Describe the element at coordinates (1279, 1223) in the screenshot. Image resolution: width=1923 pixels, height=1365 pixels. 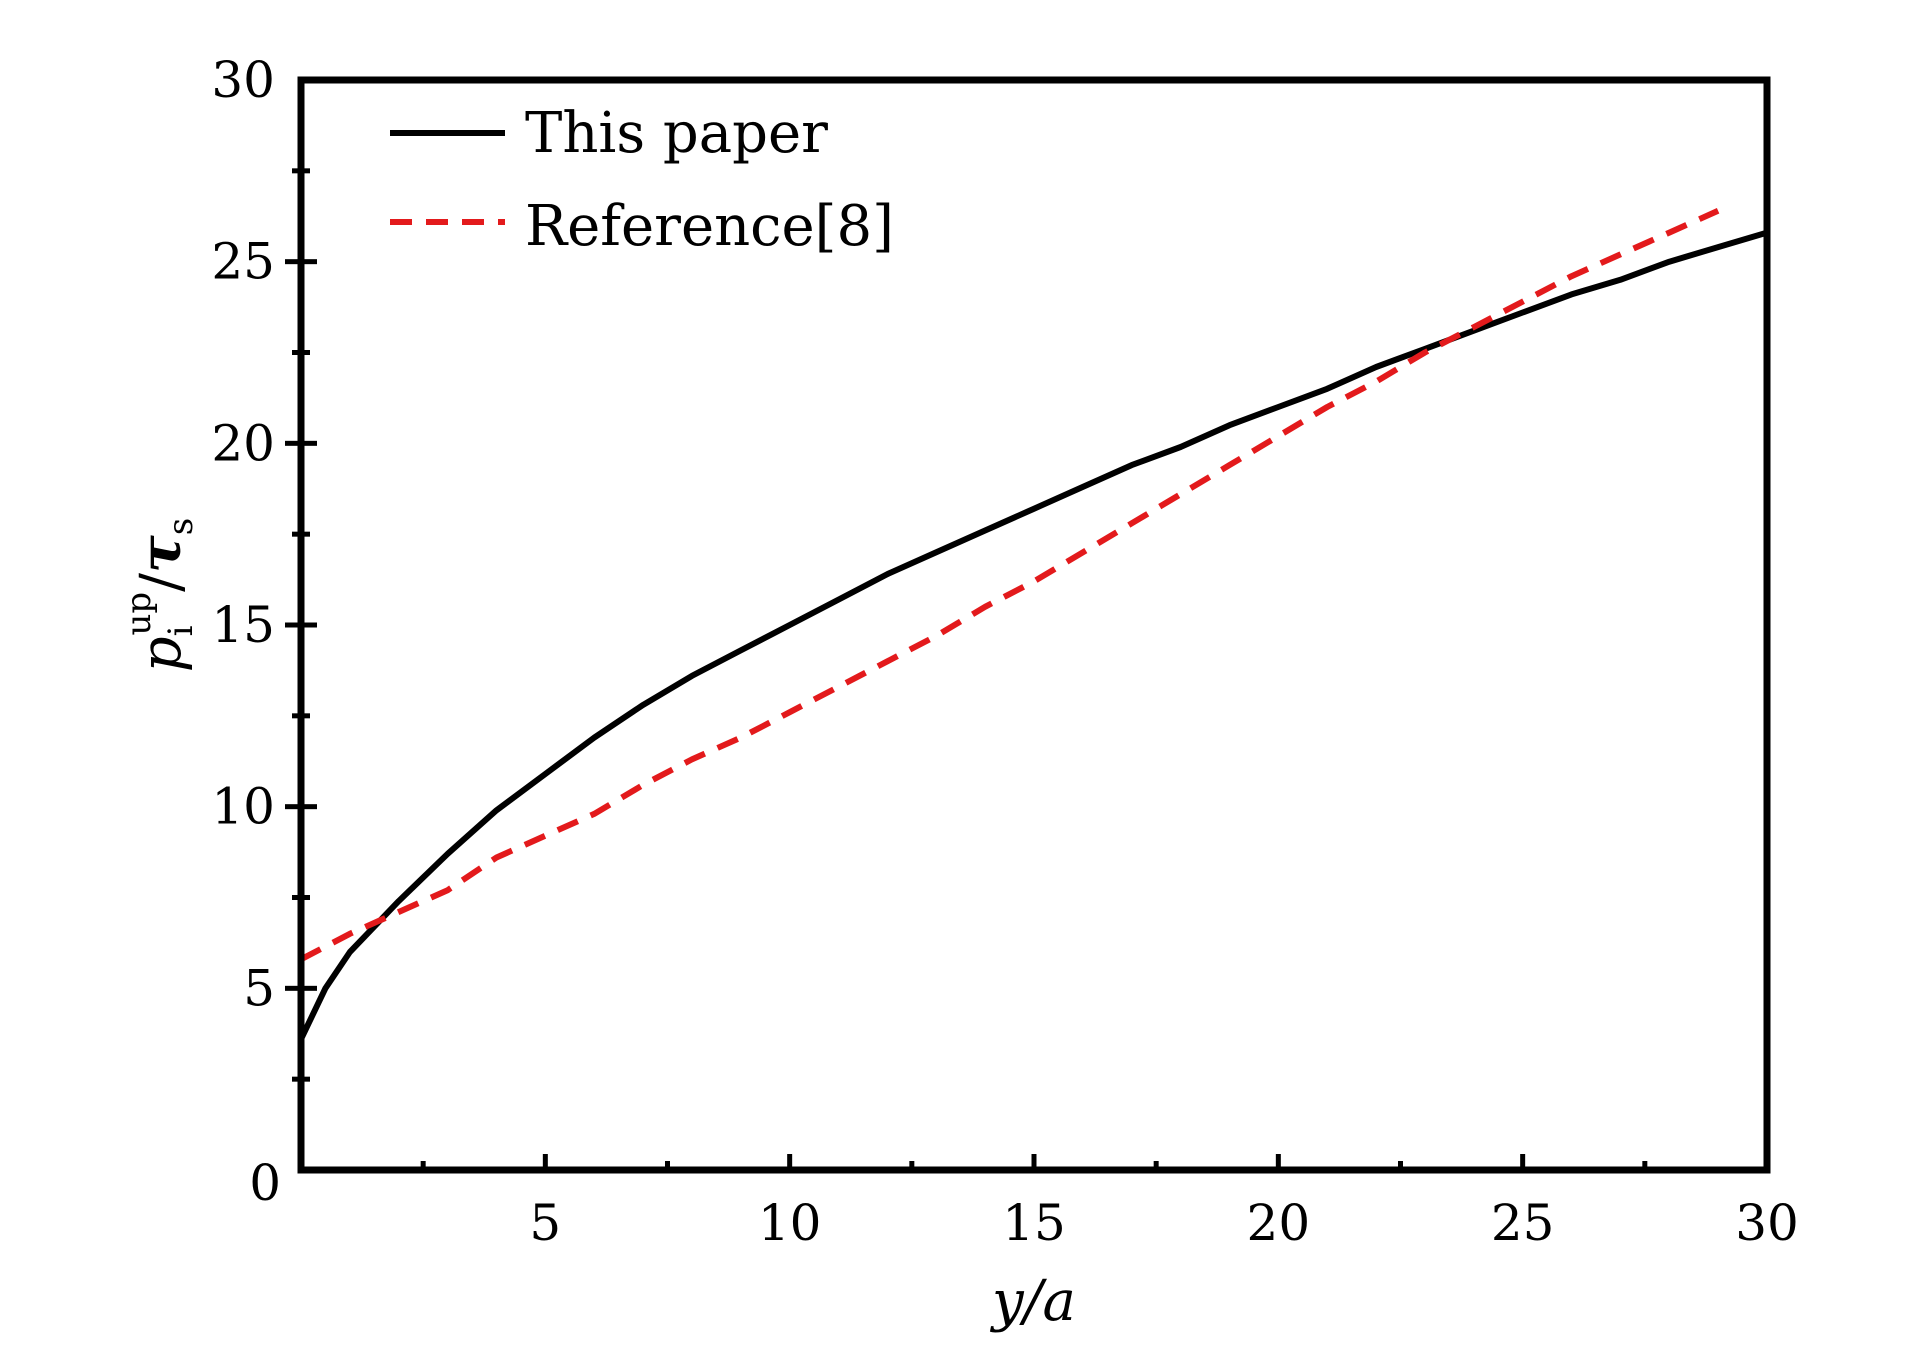
I see `x-tick-label: 20` at that location.